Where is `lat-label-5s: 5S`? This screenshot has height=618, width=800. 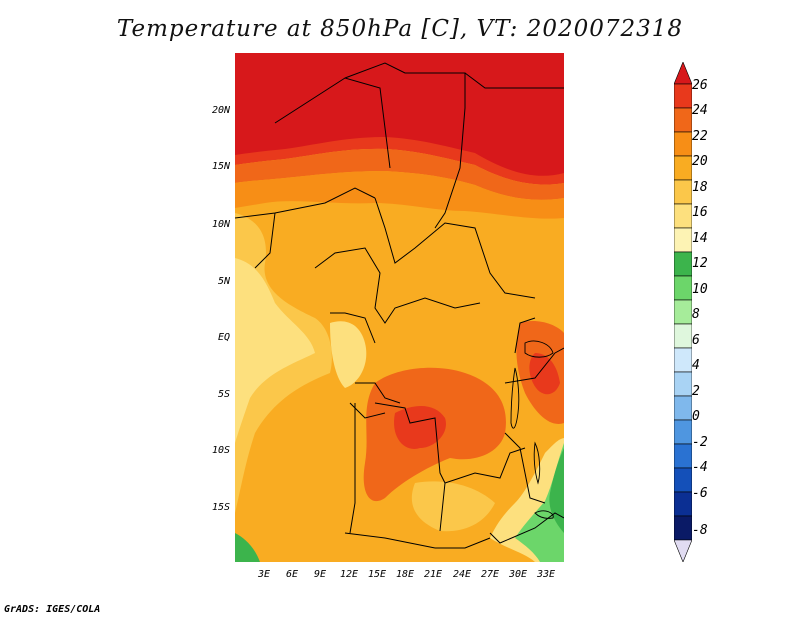
lat-label-5s: 5S is located at coordinates (223, 394).